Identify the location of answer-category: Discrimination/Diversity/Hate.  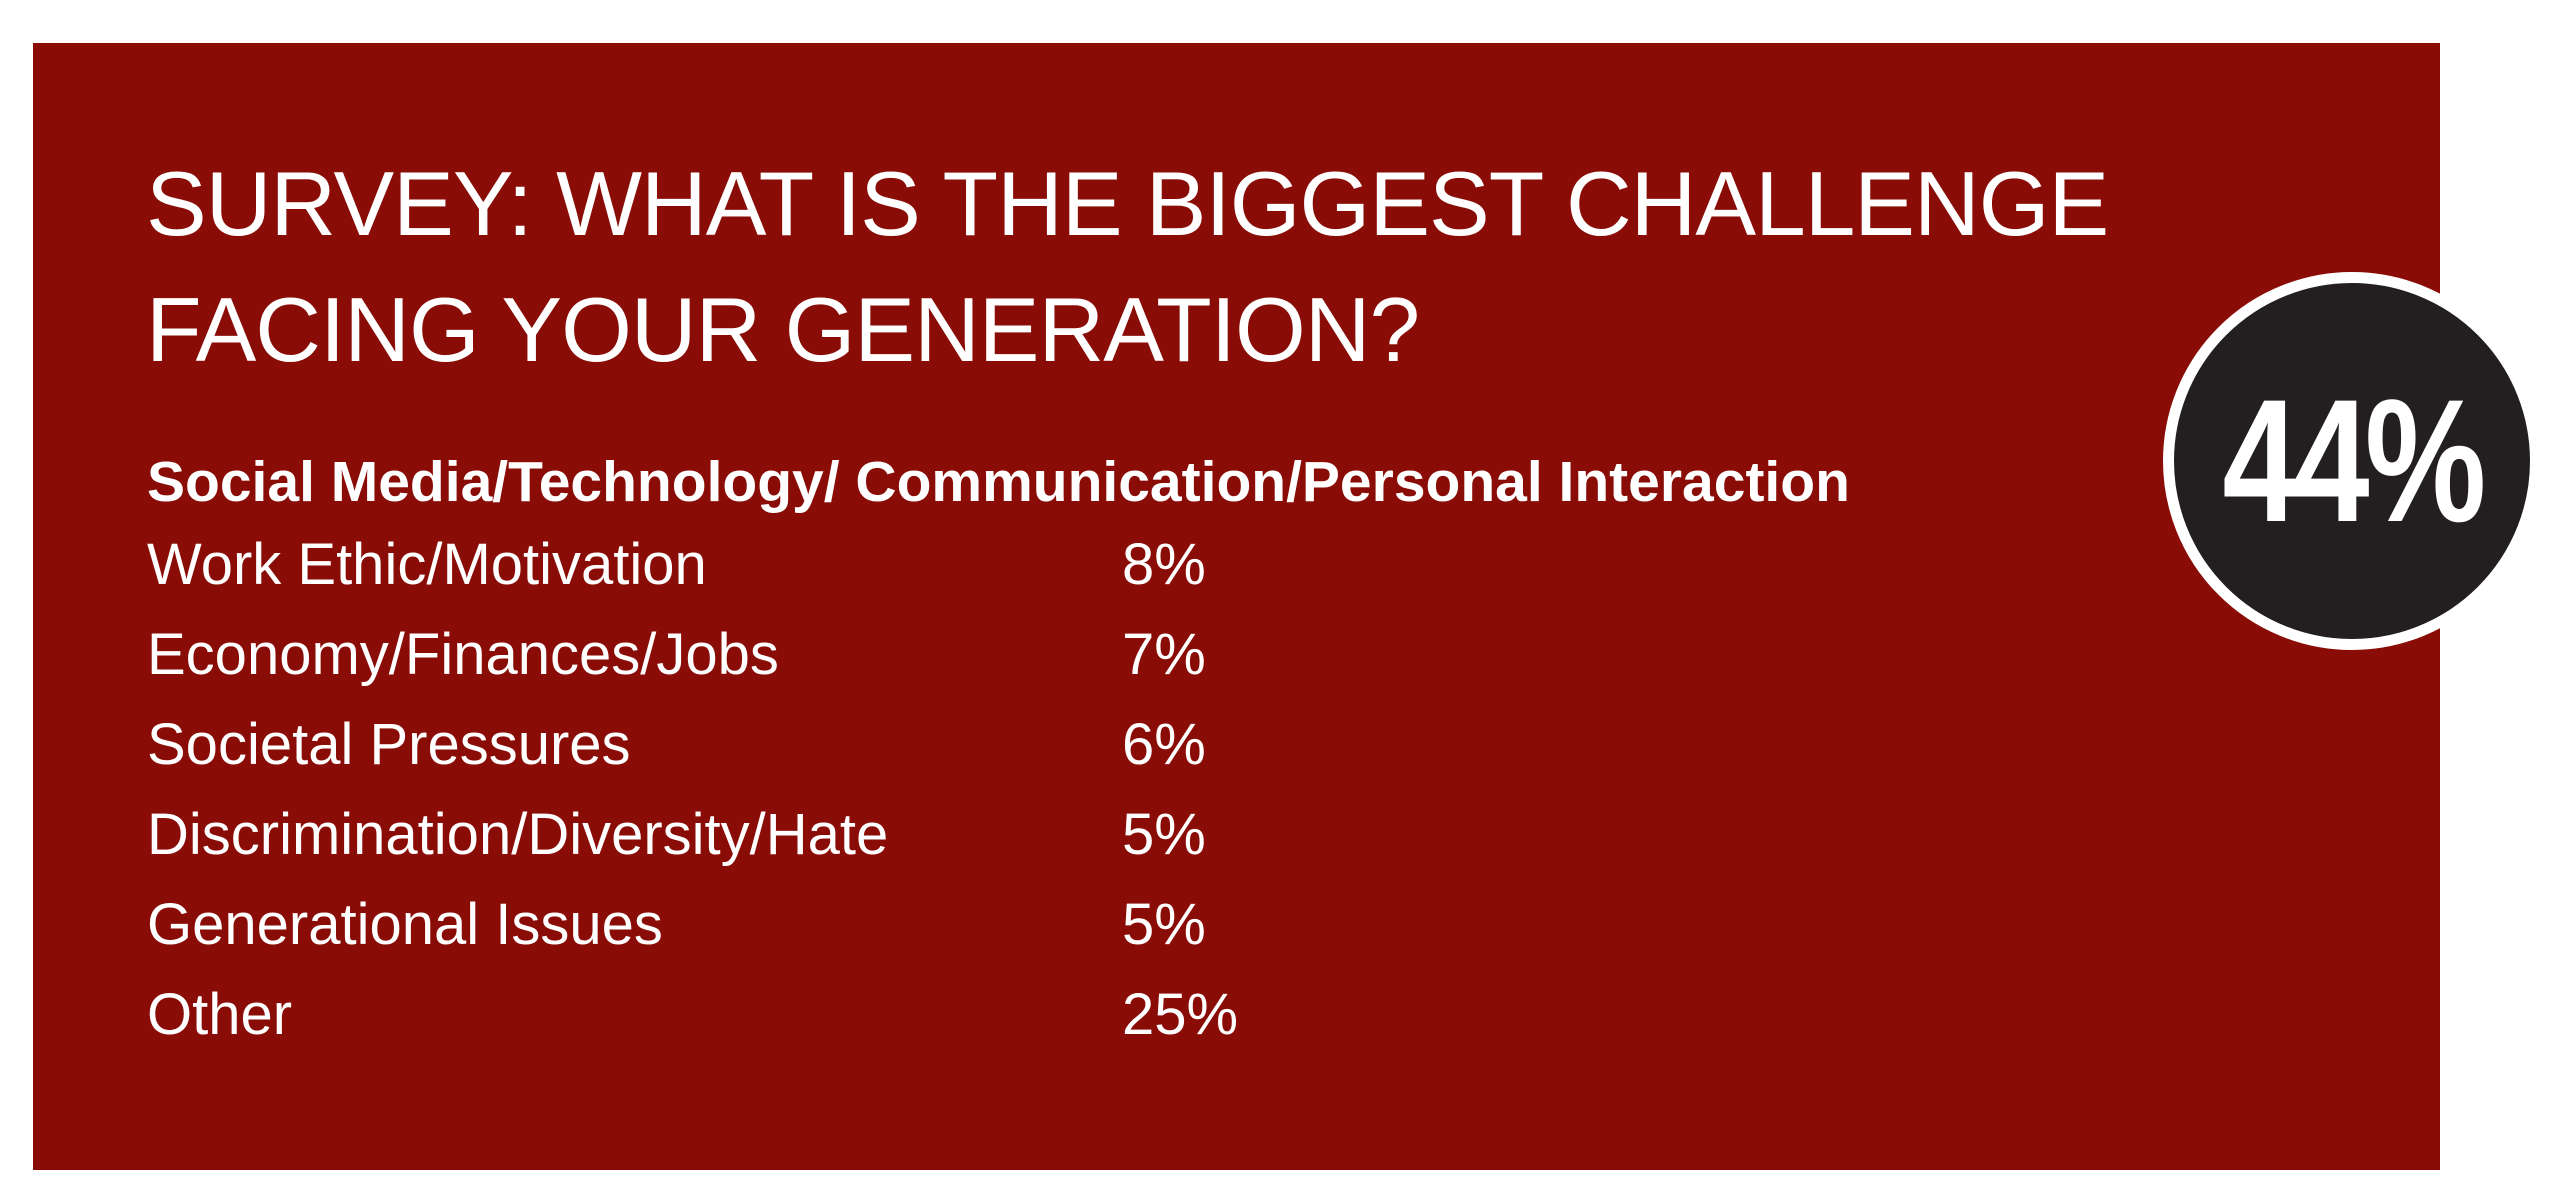
(518, 834).